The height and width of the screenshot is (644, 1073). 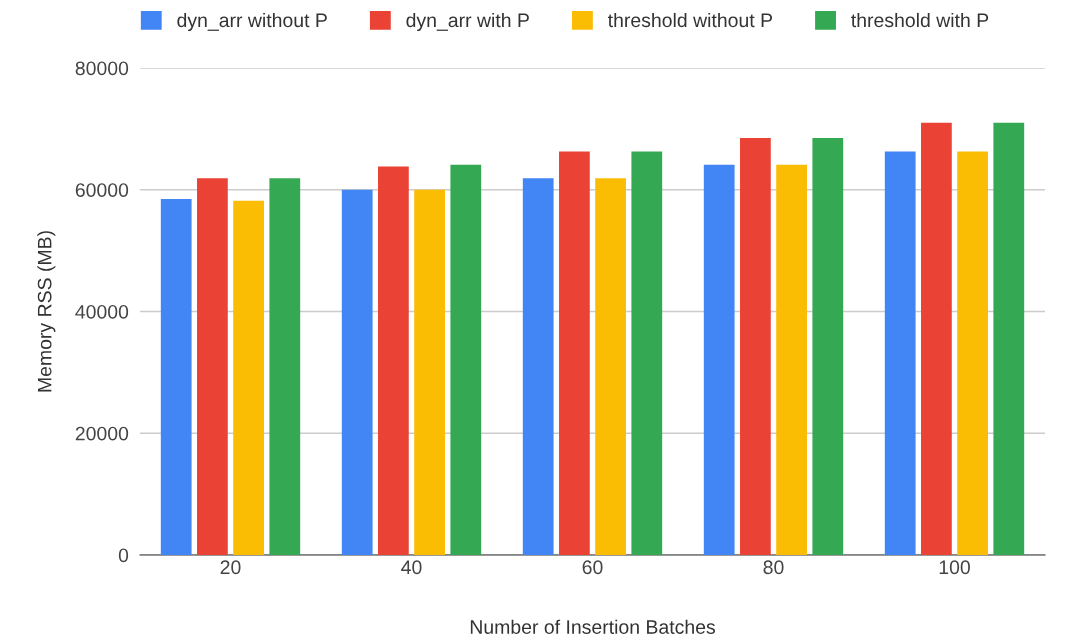 What do you see at coordinates (102, 433) in the screenshot?
I see `y-tick-label: 20000` at bounding box center [102, 433].